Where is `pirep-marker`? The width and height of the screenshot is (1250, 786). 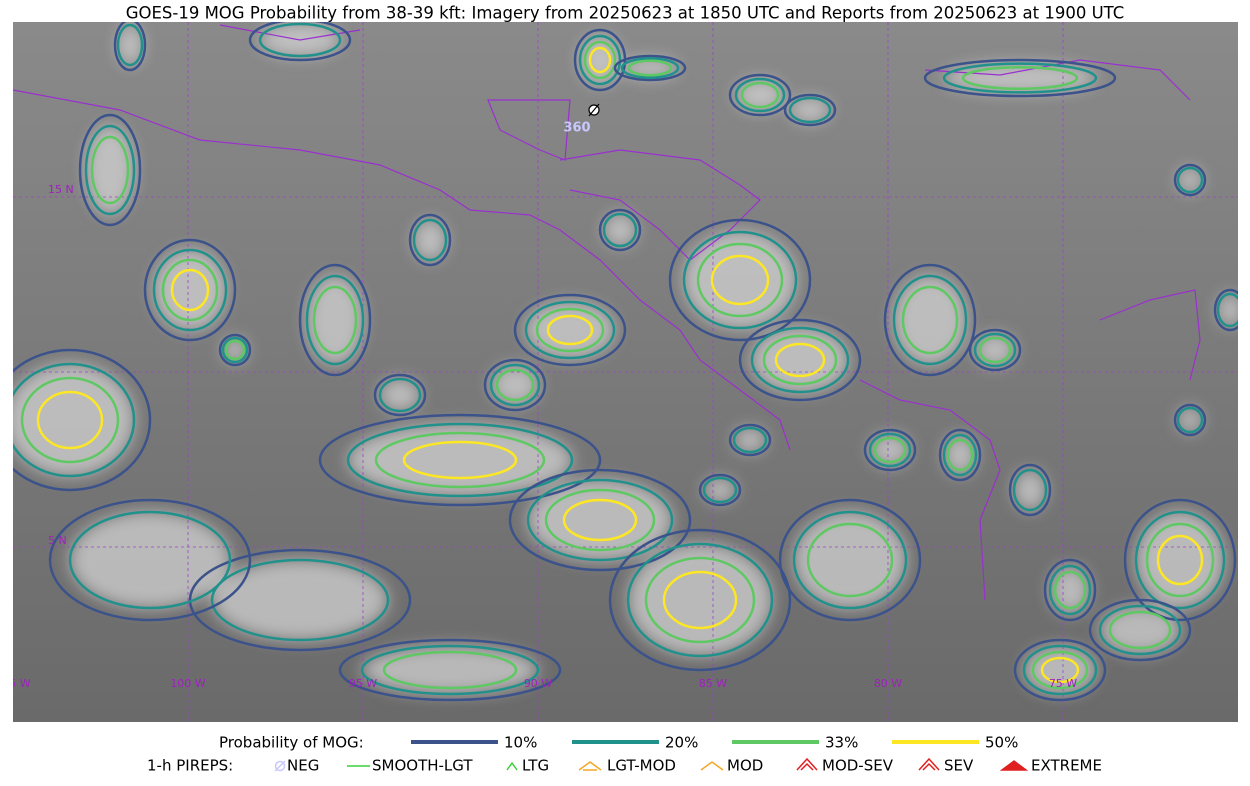
pirep-marker is located at coordinates (594, 110).